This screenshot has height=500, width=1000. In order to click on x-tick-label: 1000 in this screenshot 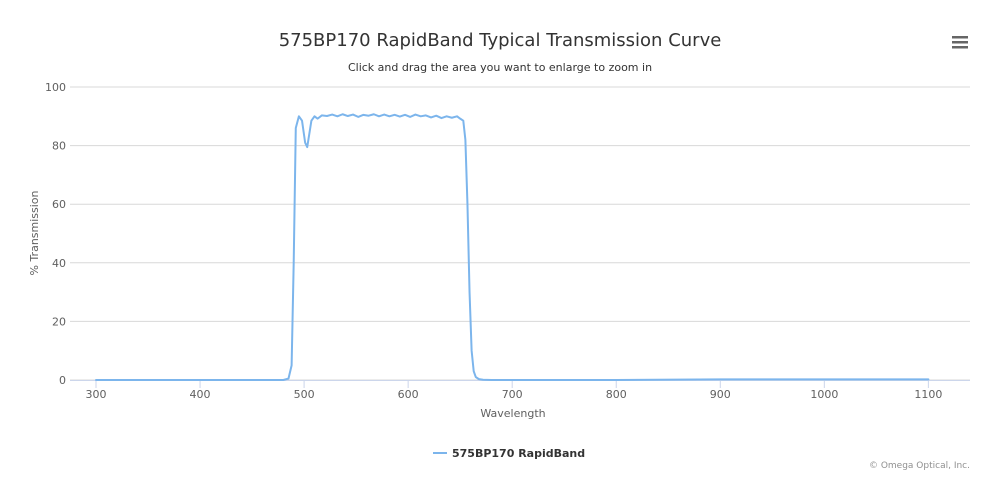, I will do `click(824, 394)`.